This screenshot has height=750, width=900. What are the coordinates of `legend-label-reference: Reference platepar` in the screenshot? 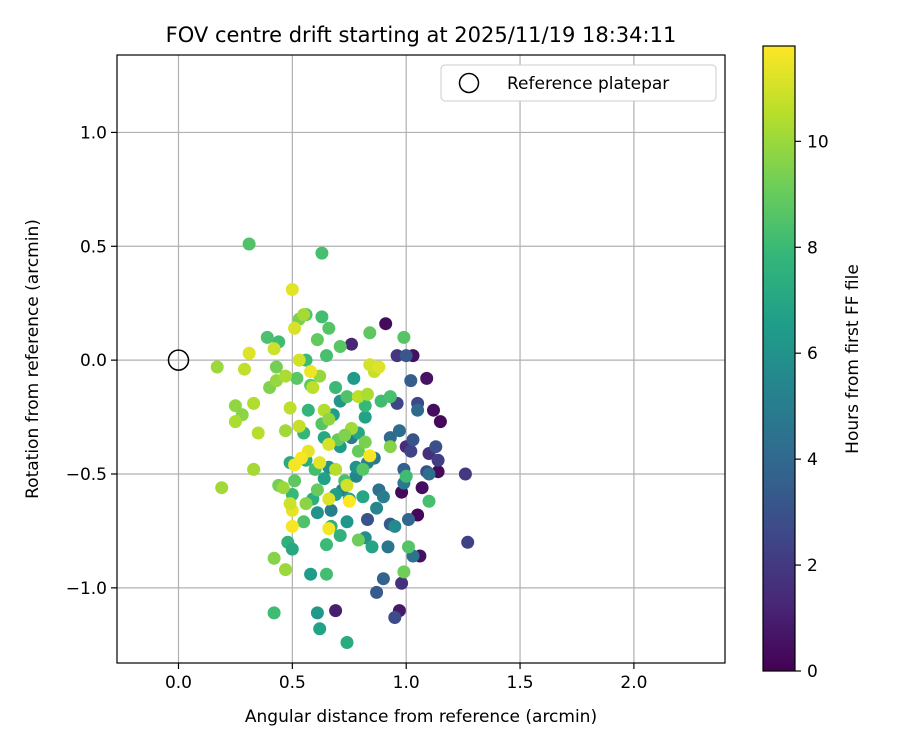 It's located at (588, 84).